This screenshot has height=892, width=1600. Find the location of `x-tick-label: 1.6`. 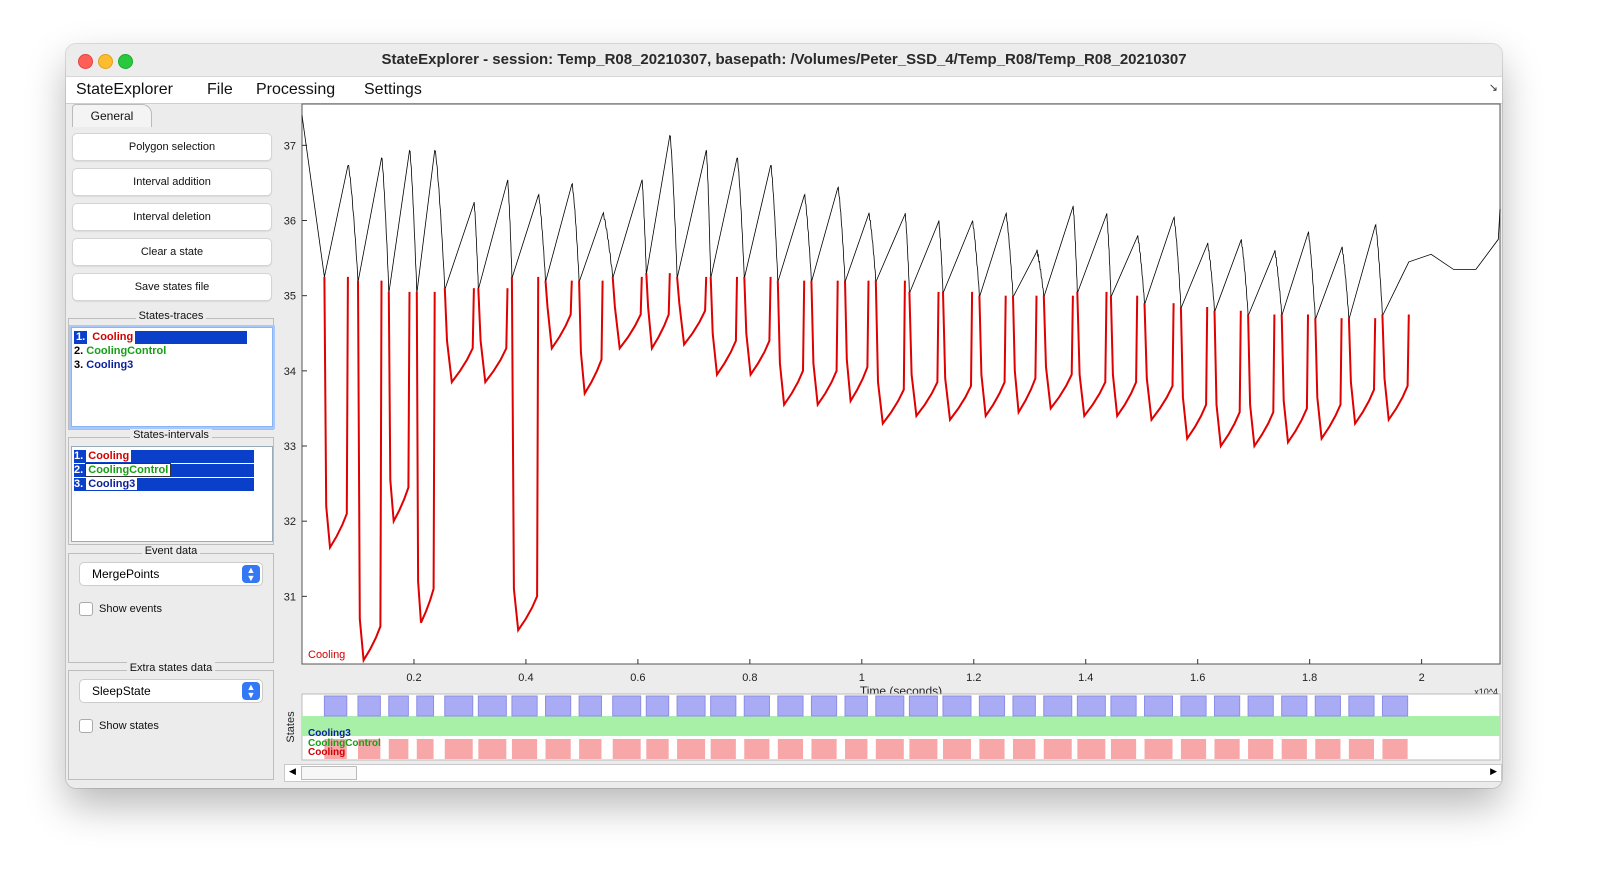

x-tick-label: 1.6 is located at coordinates (1197, 678).